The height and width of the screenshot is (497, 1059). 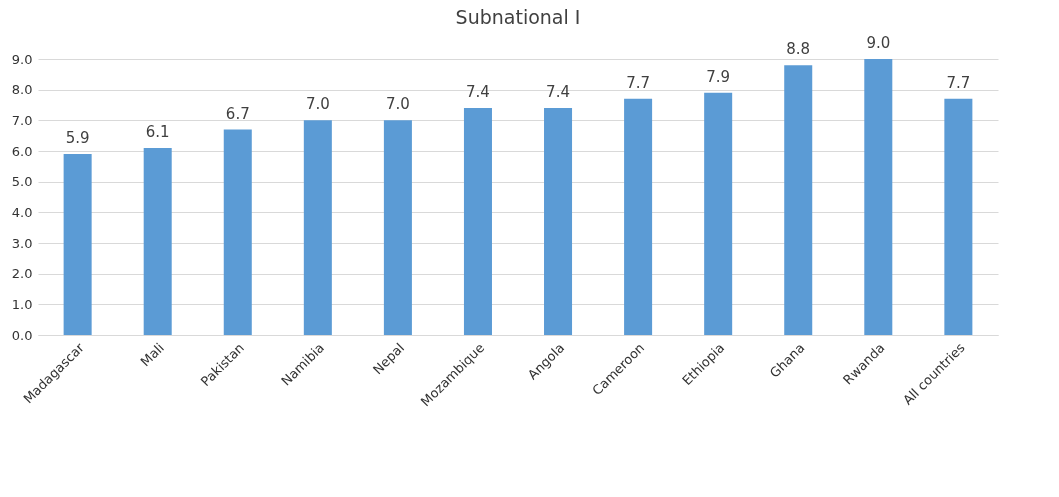 I want to click on data-label: 6.7, so click(x=237, y=113).